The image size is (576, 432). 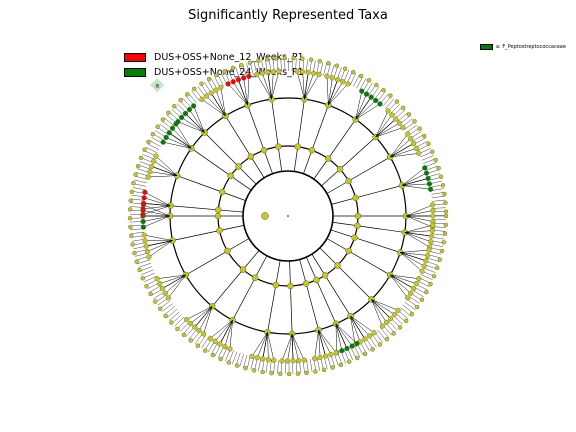 I want to click on side-legend-label: a: F_Peptostreptococcaceae, so click(x=531, y=47).